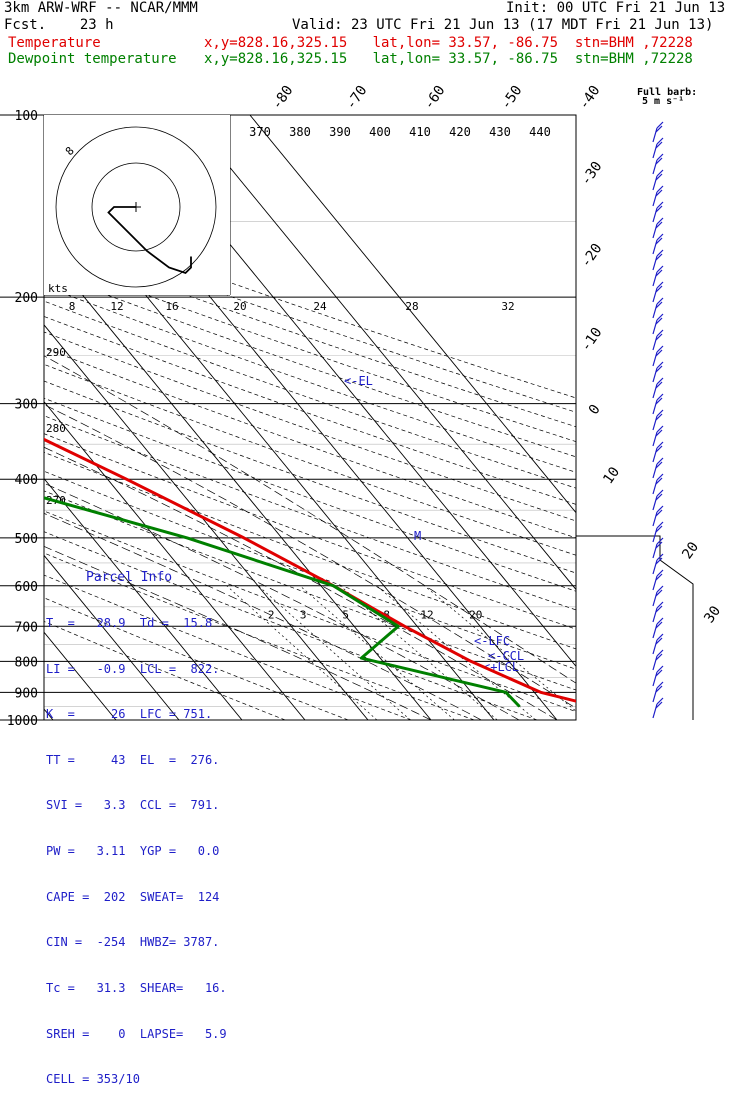 The width and height of the screenshot is (740, 1103). What do you see at coordinates (93, 1079) in the screenshot?
I see `parcel-row: CELL = 353/10` at bounding box center [93, 1079].